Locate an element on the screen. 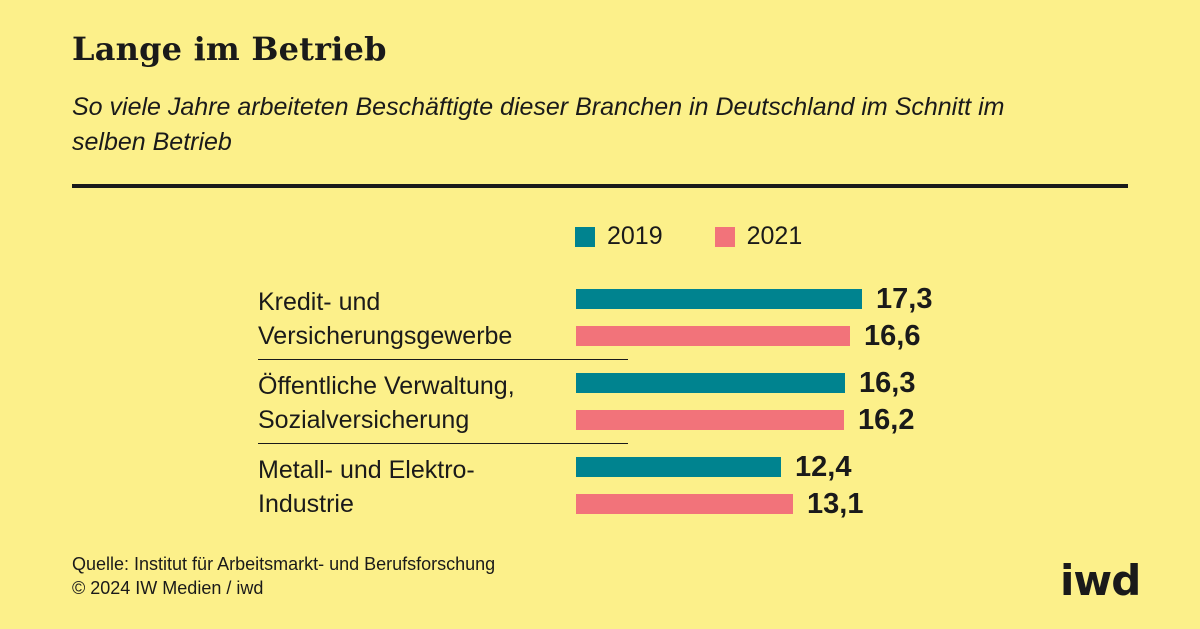 The height and width of the screenshot is (629, 1200). legend-label-2021: 2021 is located at coordinates (774, 236).